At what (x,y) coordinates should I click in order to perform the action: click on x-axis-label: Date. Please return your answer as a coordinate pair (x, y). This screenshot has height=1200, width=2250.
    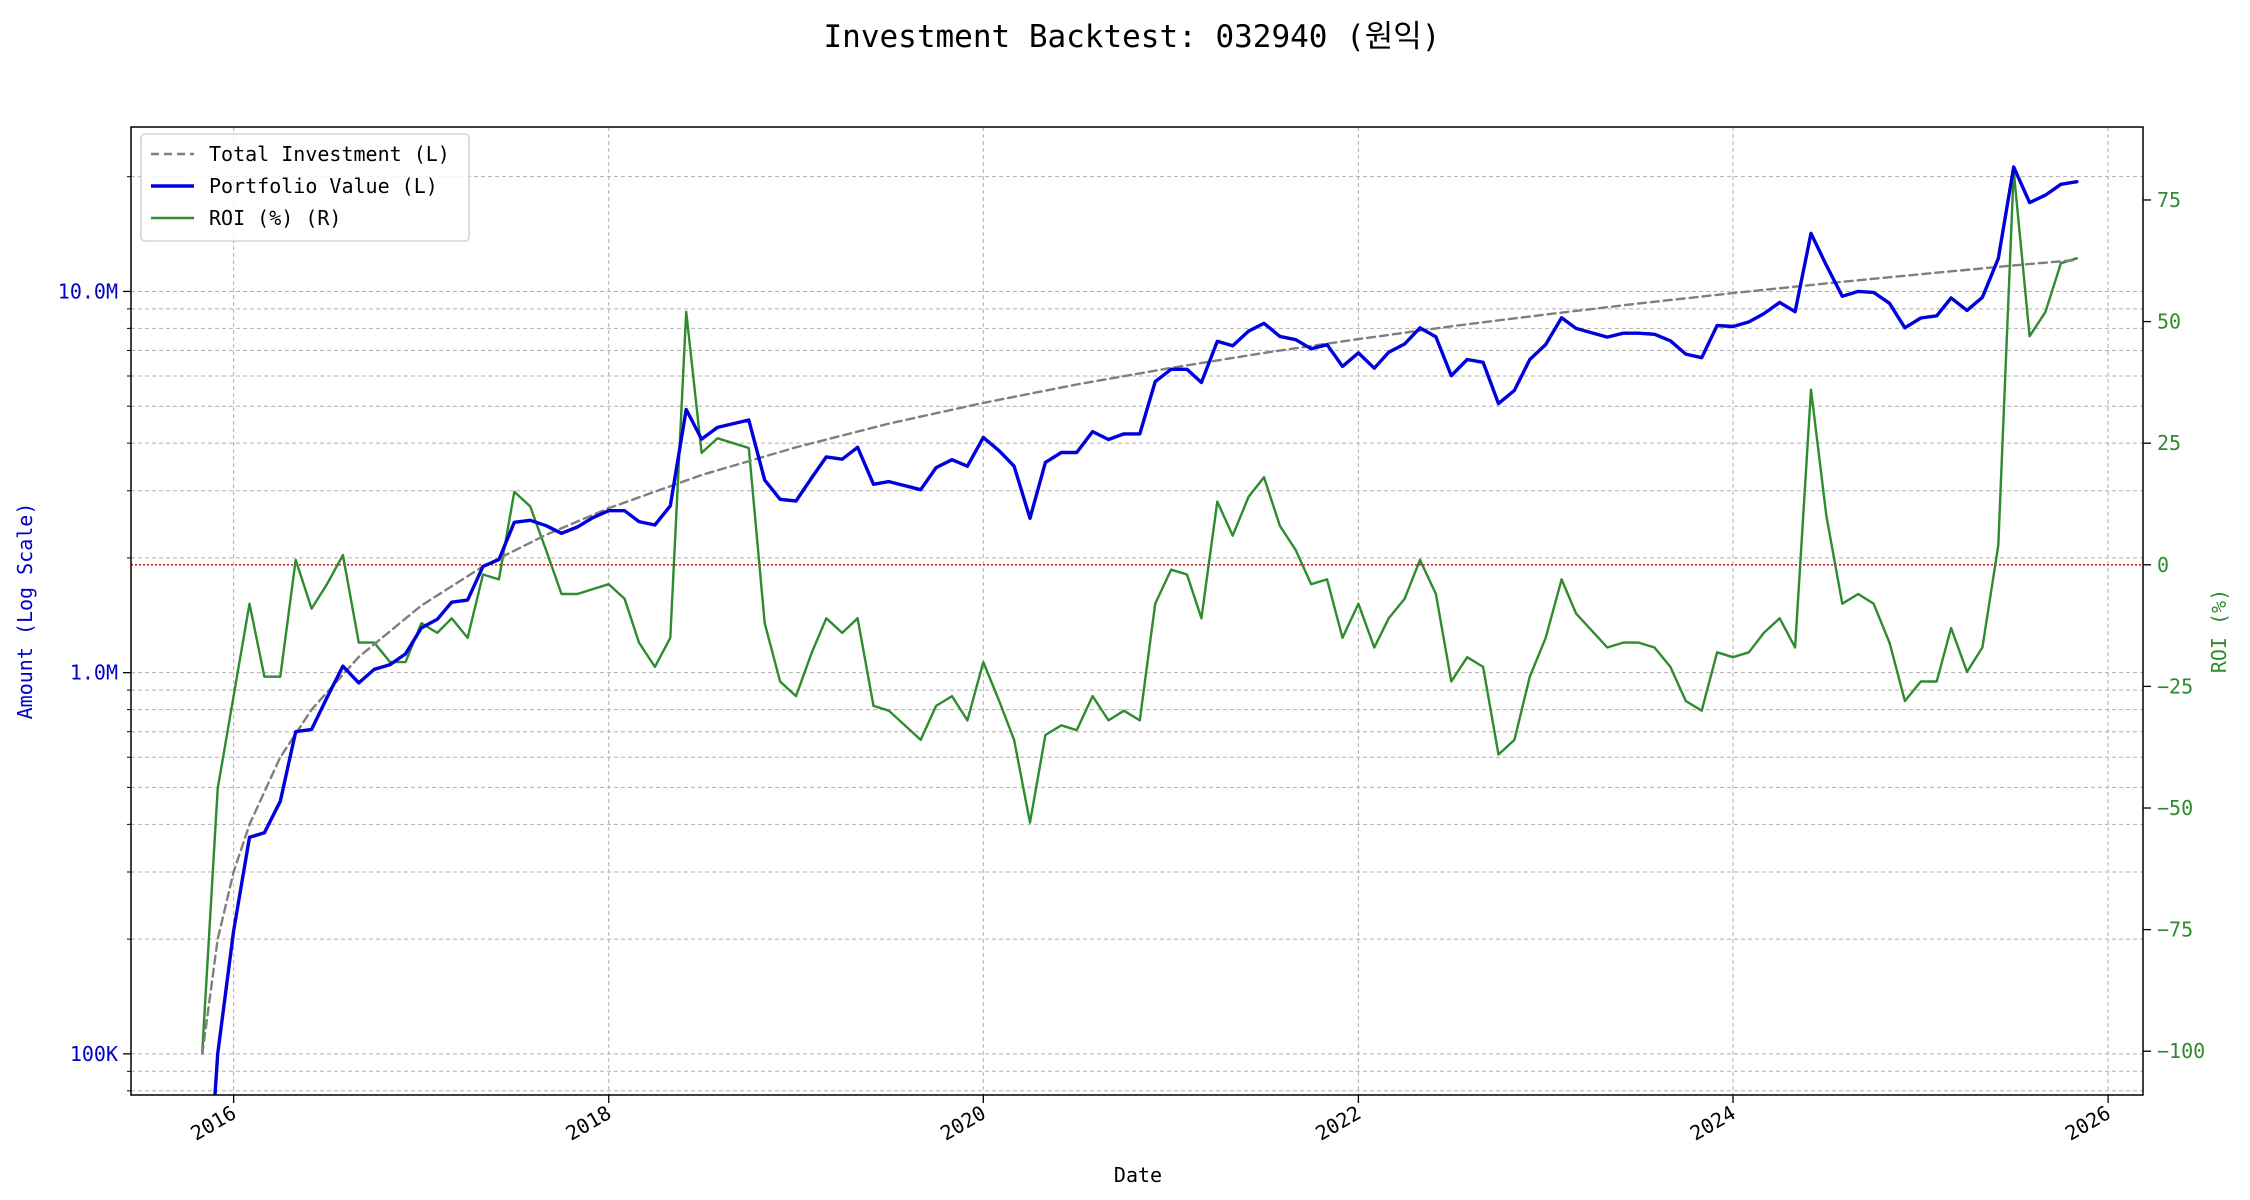
    Looking at the image, I should click on (1138, 1175).